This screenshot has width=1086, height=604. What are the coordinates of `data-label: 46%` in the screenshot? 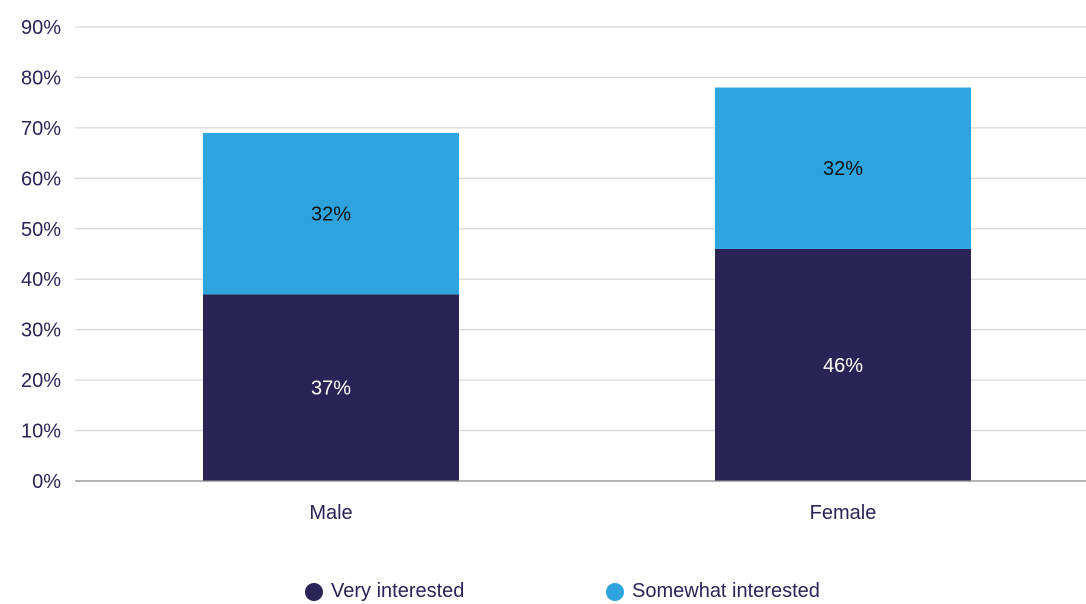 It's located at (843, 366).